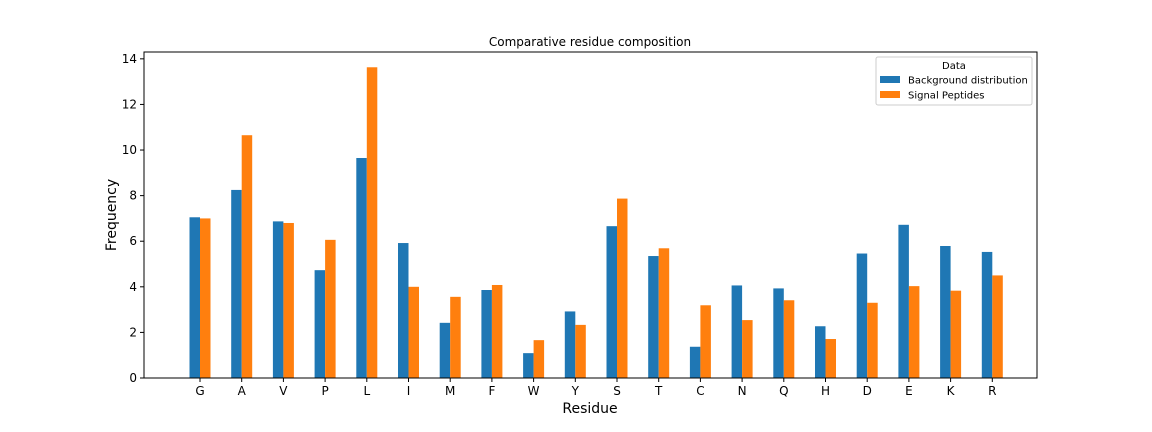  I want to click on x-axis-label: Residue, so click(589, 409).